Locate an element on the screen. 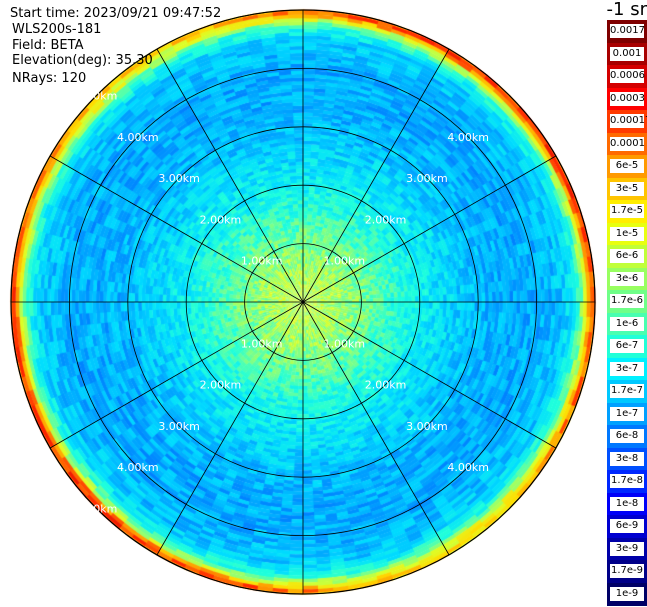 This screenshot has width=647, height=607. colorbar-tick-label: 0.0003 is located at coordinates (627, 98).